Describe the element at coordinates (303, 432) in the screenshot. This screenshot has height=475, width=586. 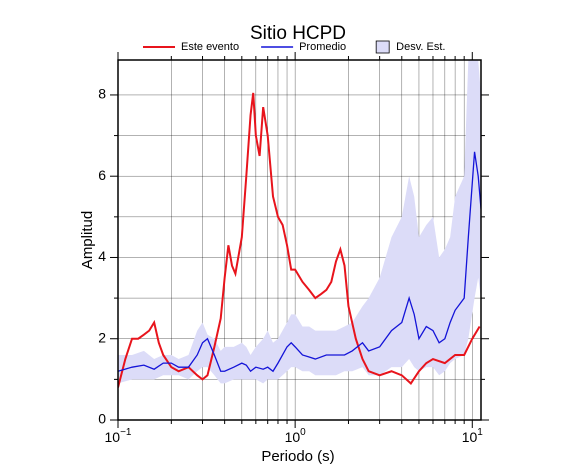
I see `tick-exponent: 0` at that location.